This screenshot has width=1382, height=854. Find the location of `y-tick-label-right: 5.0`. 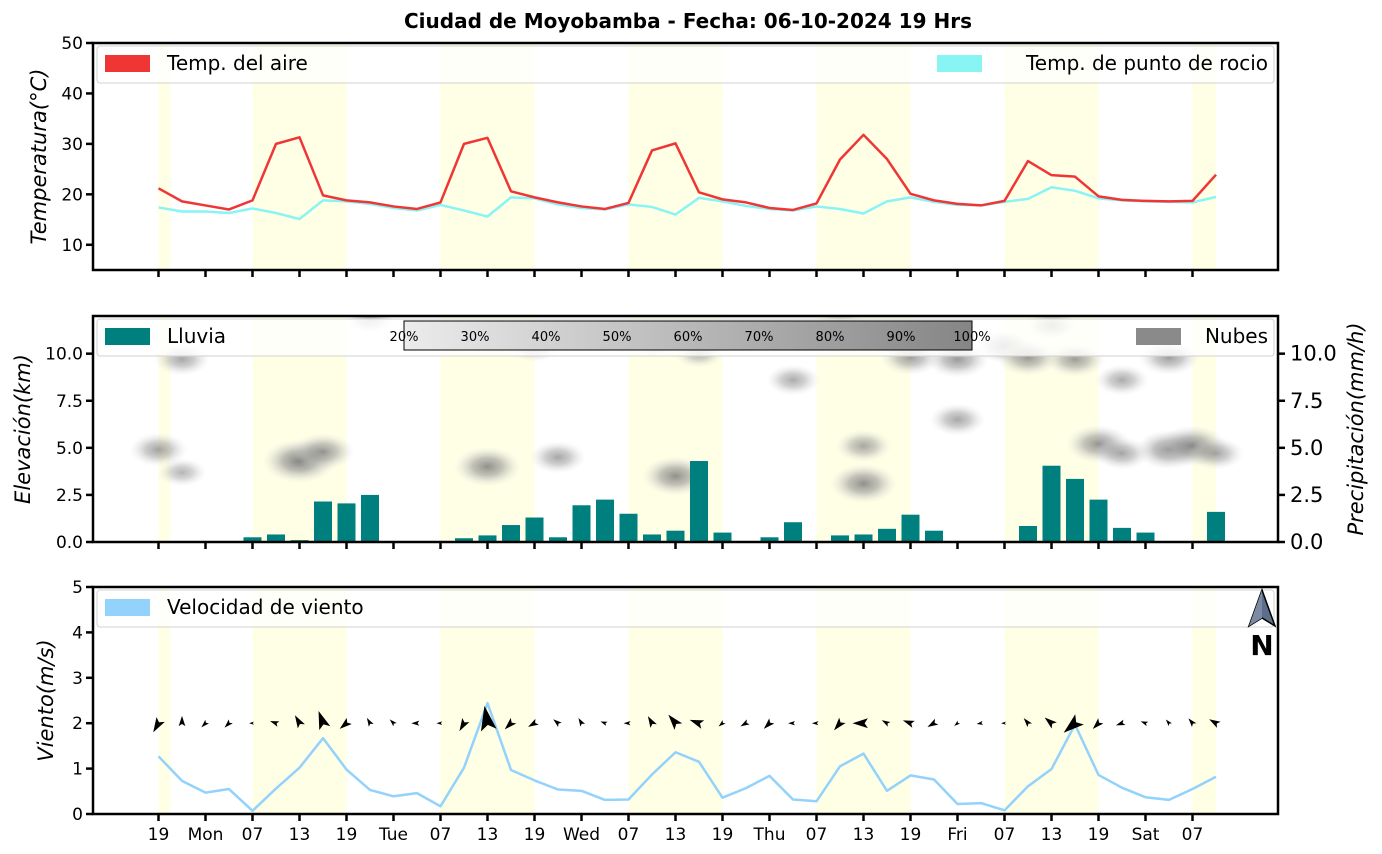

y-tick-label-right: 5.0 is located at coordinates (1306, 448).